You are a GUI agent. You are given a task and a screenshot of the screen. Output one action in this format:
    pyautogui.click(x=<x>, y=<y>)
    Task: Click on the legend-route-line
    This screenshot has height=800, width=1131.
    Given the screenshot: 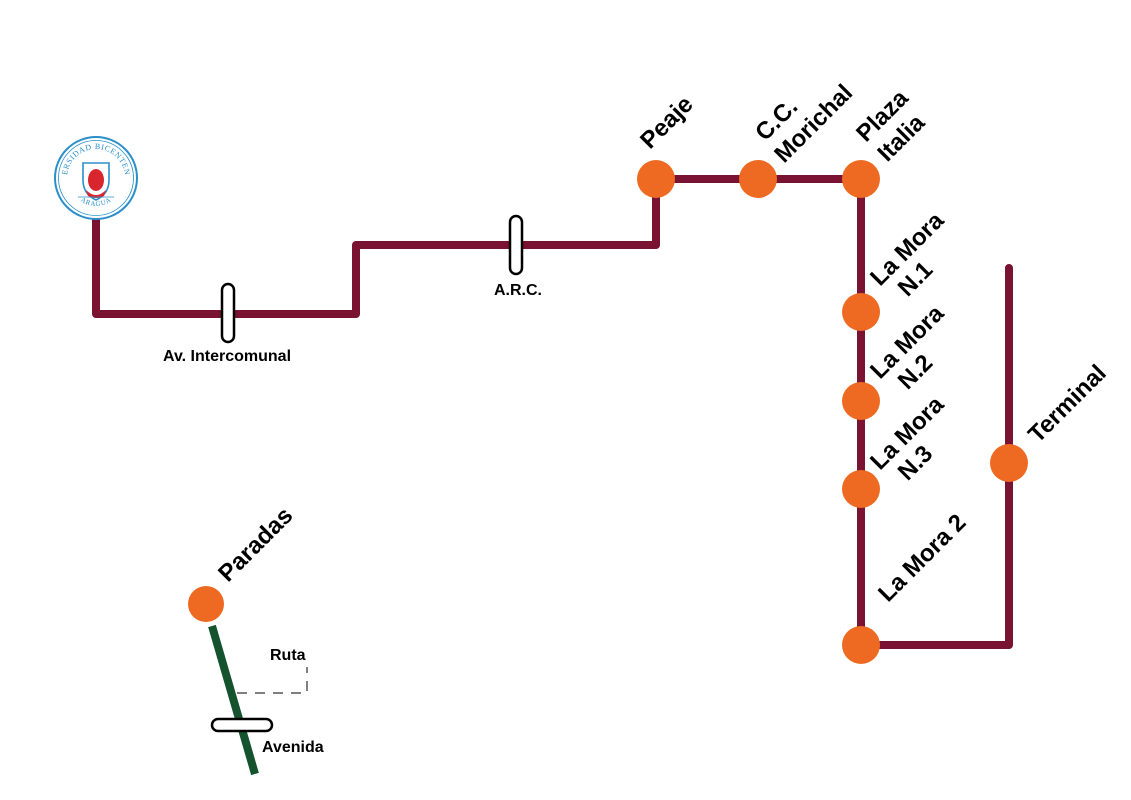 What is the action you would take?
    pyautogui.click(x=233, y=700)
    